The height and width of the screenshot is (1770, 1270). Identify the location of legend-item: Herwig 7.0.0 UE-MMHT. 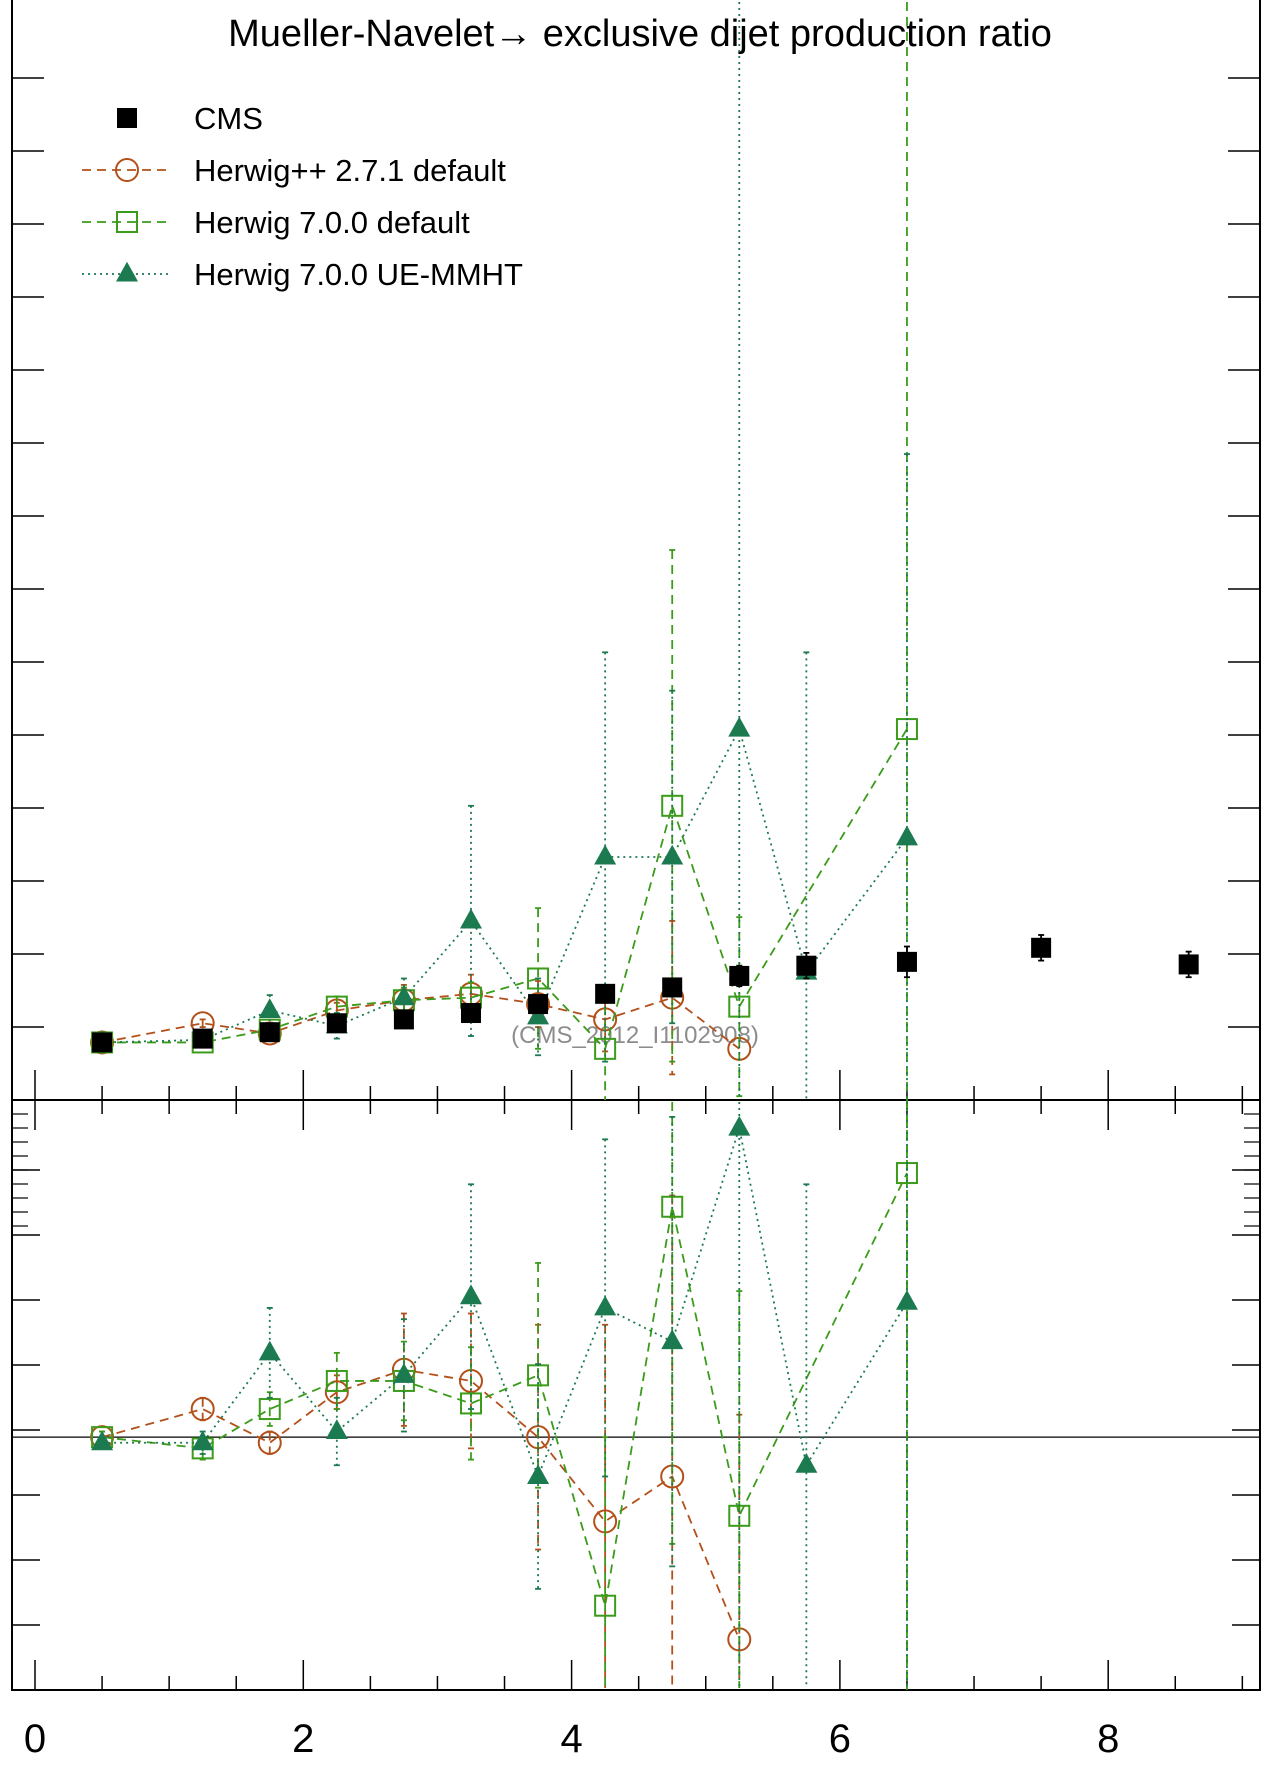
(302, 274).